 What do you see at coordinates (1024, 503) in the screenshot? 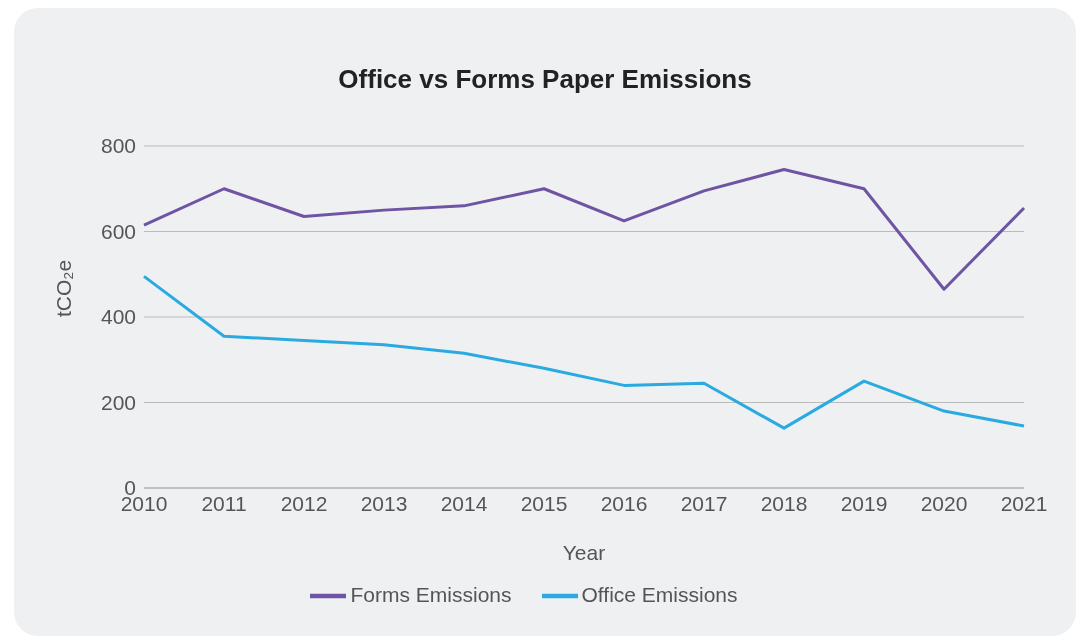
I see `x-tick-label: 2021` at bounding box center [1024, 503].